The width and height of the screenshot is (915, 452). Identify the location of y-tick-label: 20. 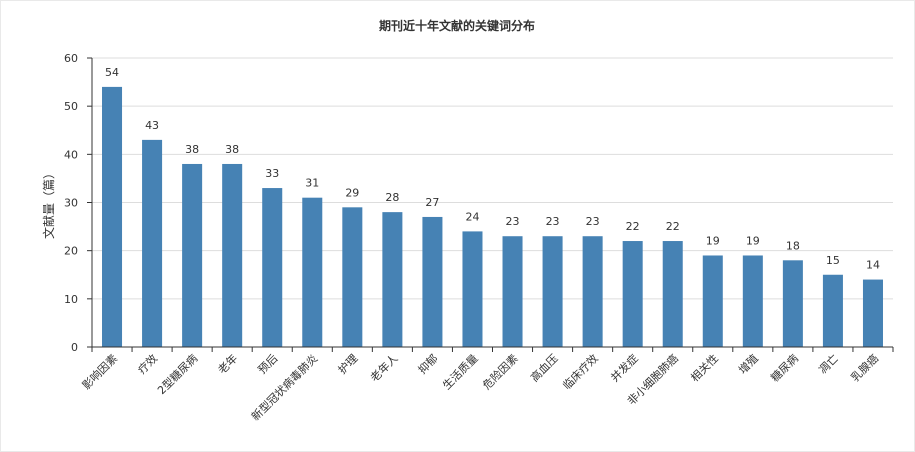
(71, 251).